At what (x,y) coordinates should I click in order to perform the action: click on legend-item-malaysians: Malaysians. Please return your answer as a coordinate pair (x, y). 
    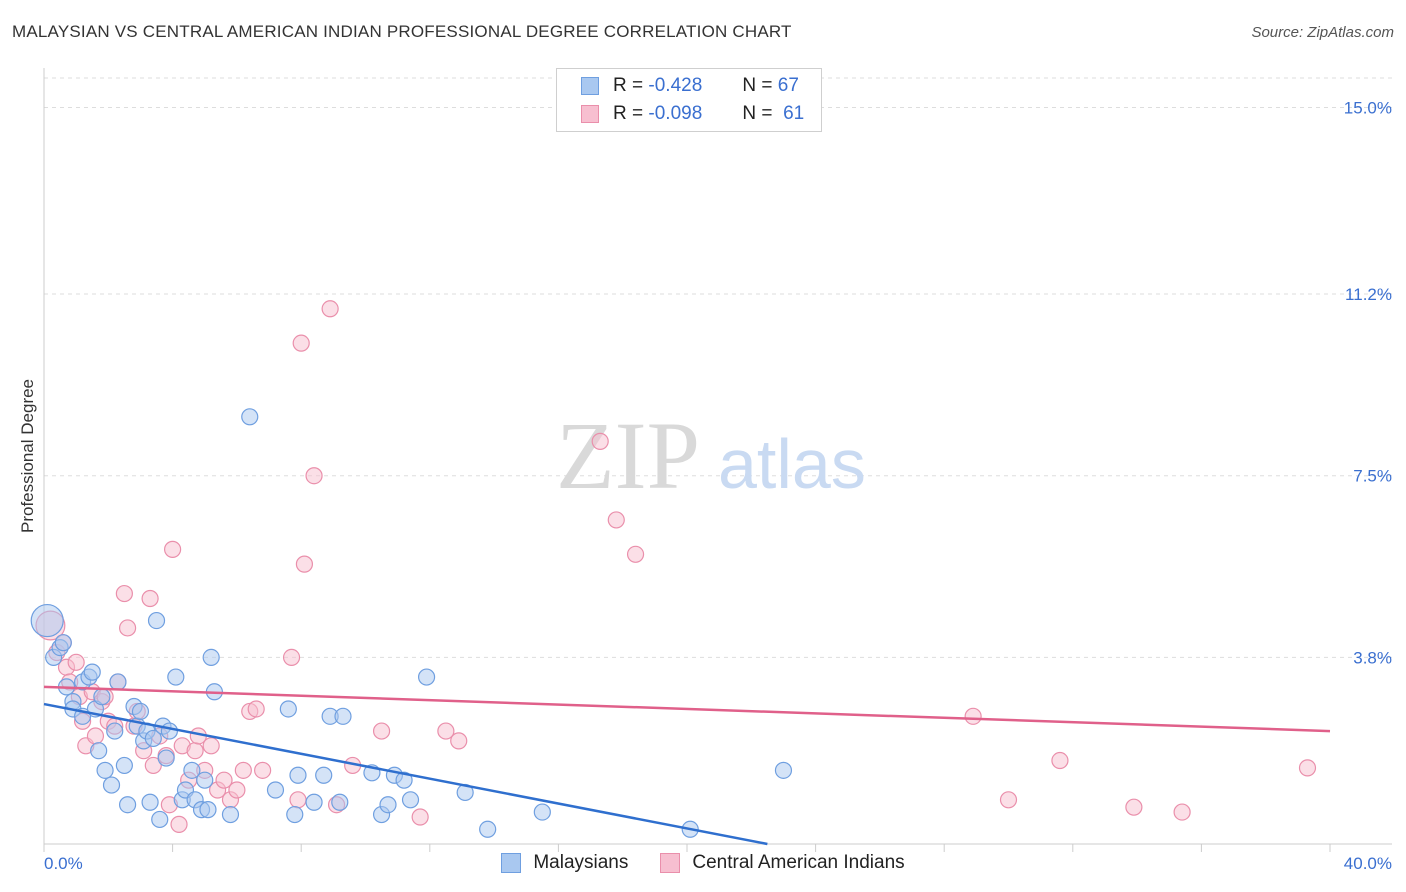
    Looking at the image, I should click on (564, 863).